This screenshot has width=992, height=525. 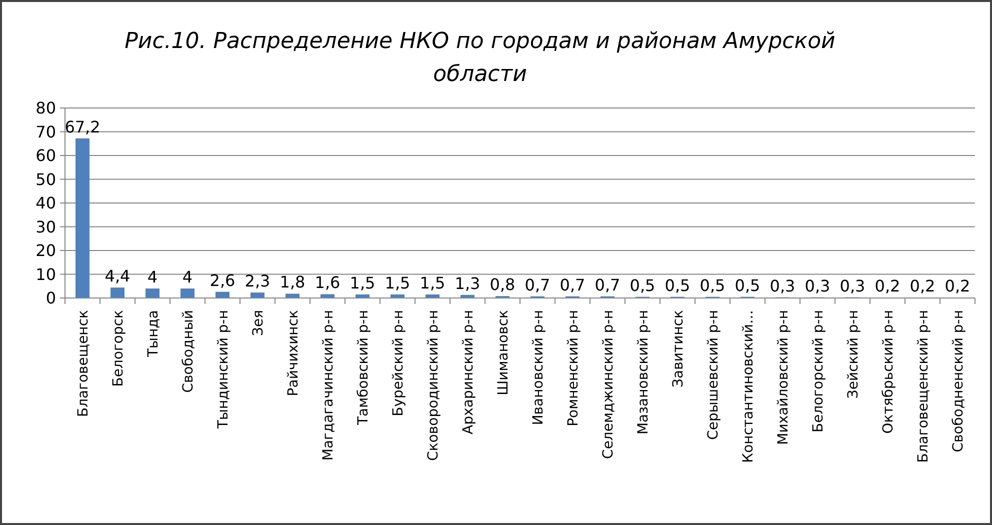 What do you see at coordinates (293, 282) in the screenshot?
I see `data-label: 1,8` at bounding box center [293, 282].